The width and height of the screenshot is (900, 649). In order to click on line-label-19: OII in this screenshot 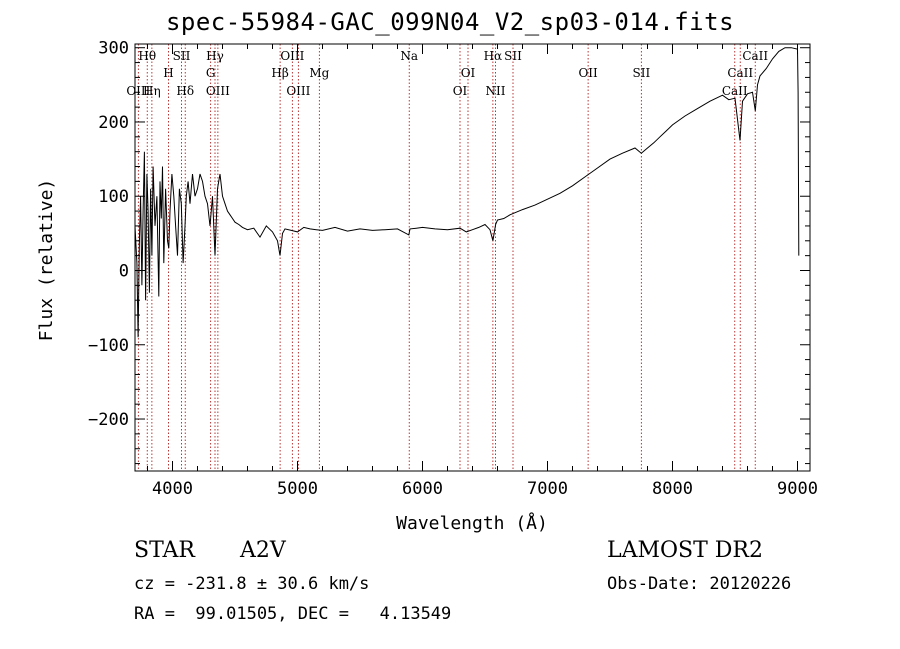, I will do `click(588, 73)`.